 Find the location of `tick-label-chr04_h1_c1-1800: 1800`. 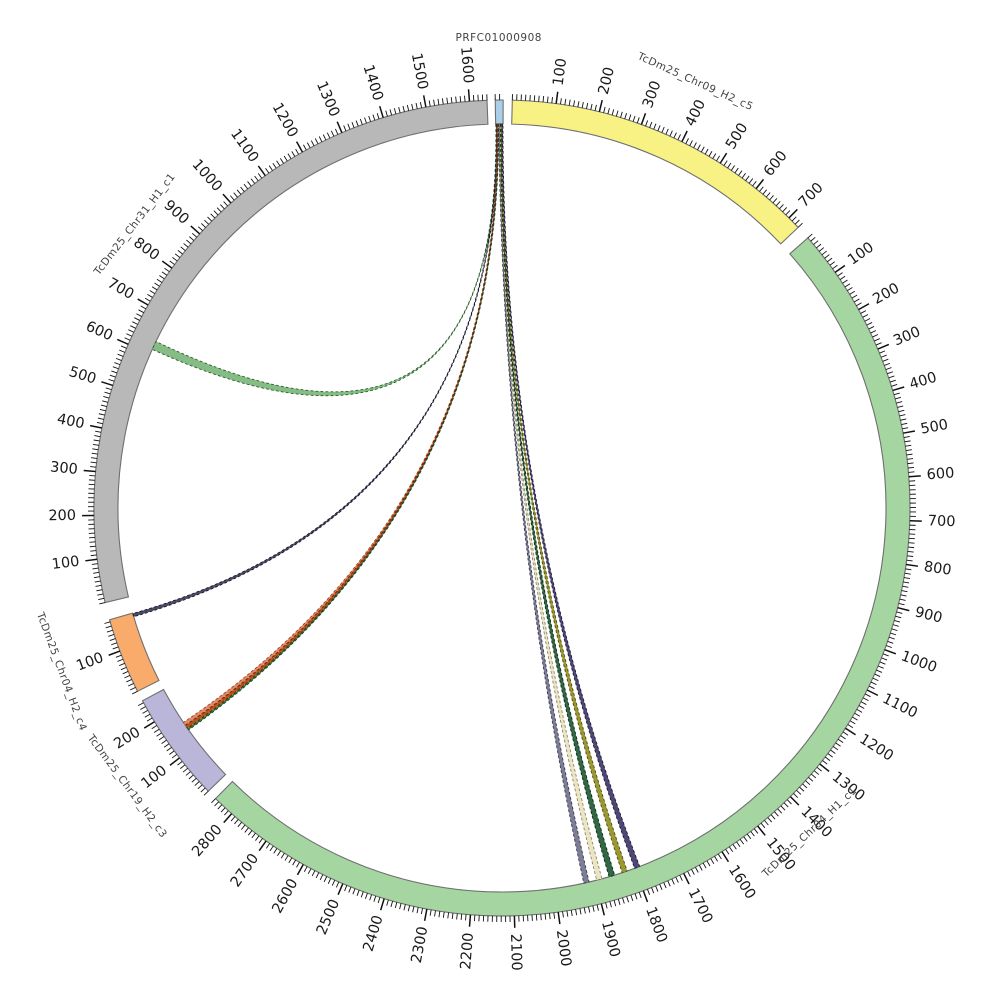

tick-label-chr04_h1_c1-1800: 1800 is located at coordinates (656, 925).